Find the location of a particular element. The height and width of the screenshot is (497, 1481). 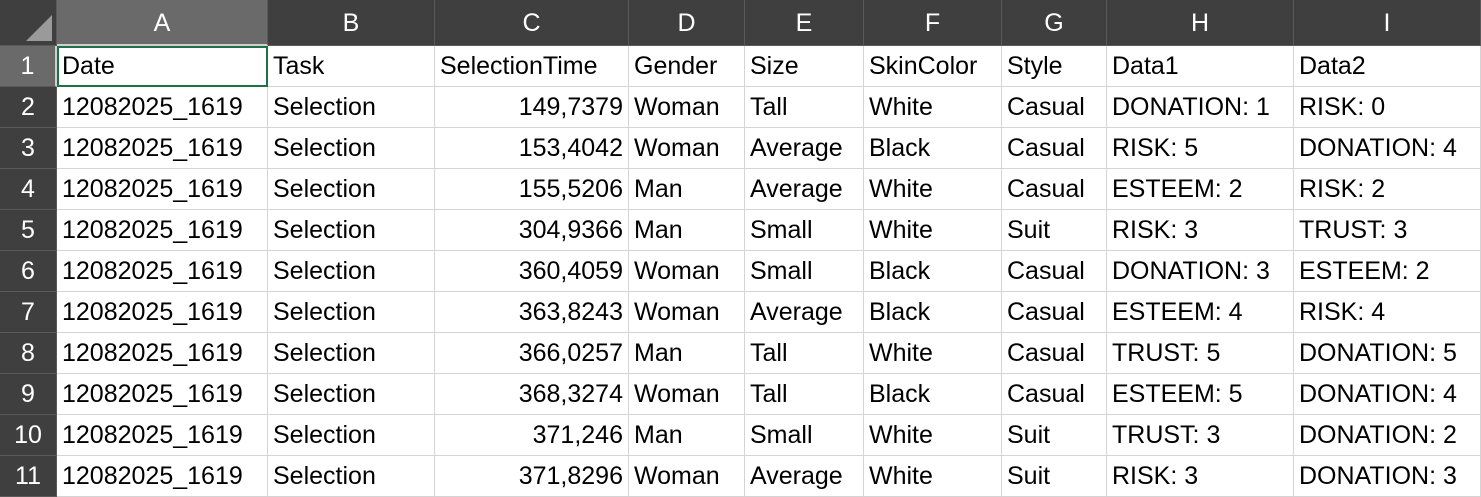

cell: 366,0257 is located at coordinates (532, 353).